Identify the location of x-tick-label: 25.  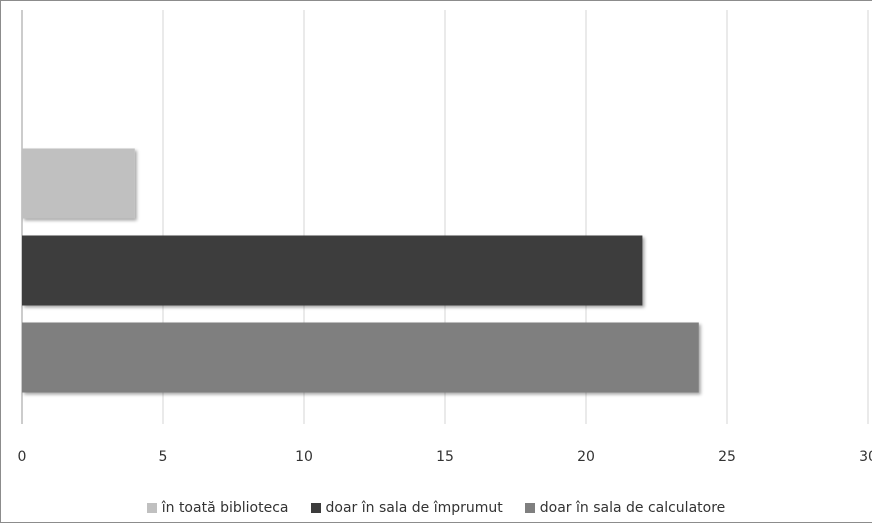
(727, 457).